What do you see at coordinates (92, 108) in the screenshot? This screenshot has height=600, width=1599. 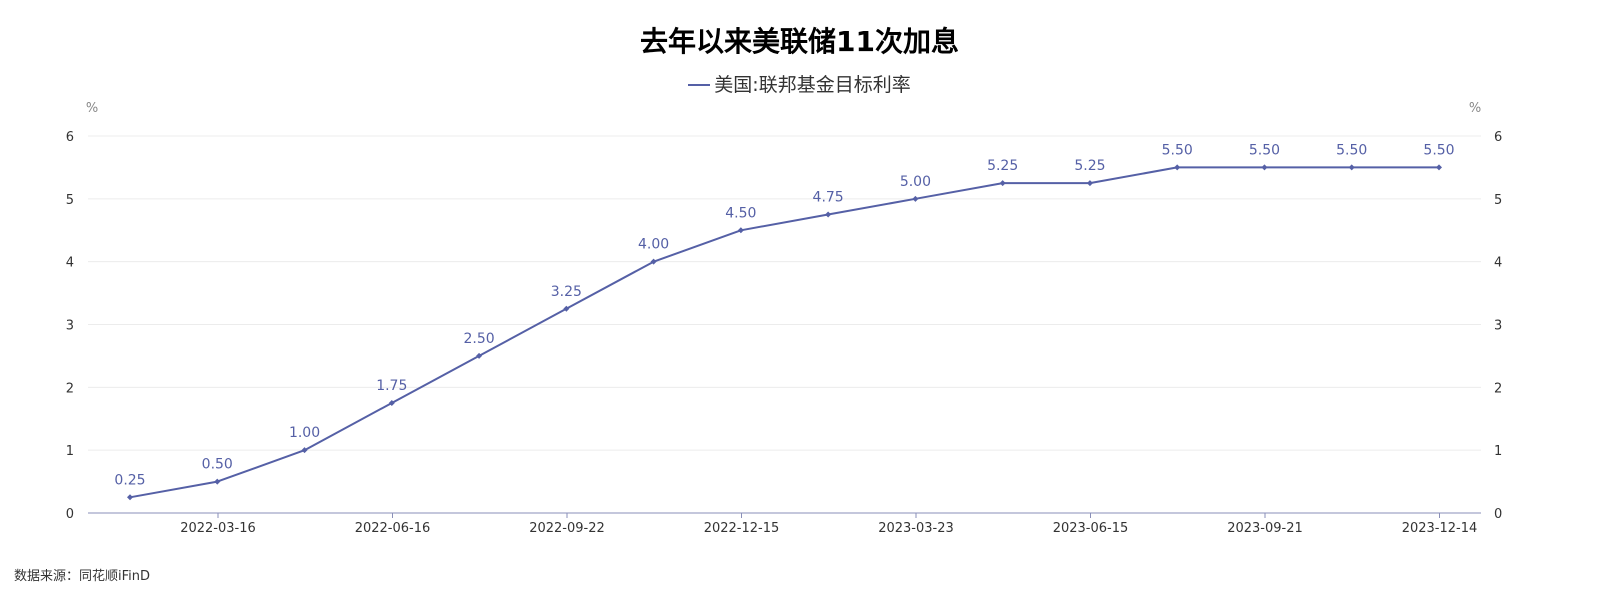 I see `y-unit-left: %` at bounding box center [92, 108].